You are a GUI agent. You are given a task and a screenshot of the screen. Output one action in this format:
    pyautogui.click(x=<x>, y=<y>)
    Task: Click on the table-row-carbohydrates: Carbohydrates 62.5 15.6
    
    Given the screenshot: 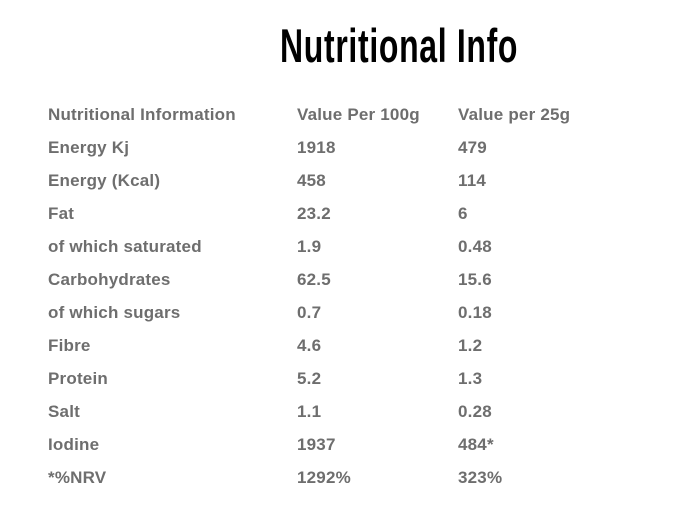 What is the action you would take?
    pyautogui.click(x=338, y=279)
    